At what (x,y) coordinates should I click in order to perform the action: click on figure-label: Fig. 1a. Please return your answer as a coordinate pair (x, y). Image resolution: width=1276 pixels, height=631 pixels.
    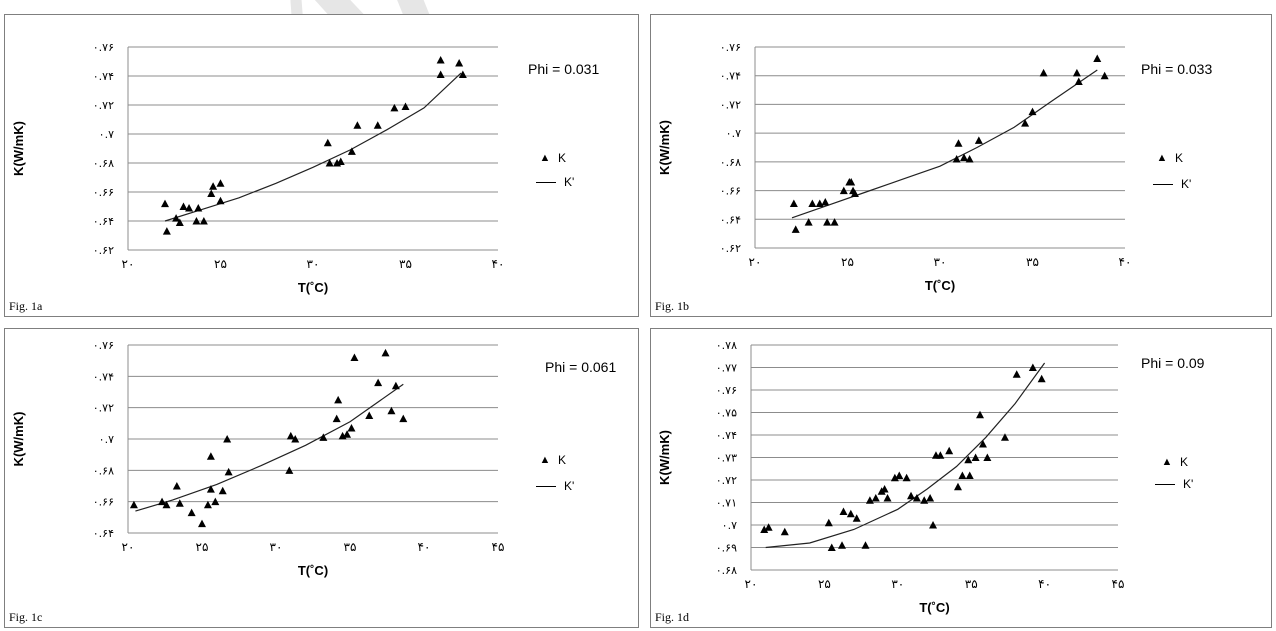
    Looking at the image, I should click on (26, 306).